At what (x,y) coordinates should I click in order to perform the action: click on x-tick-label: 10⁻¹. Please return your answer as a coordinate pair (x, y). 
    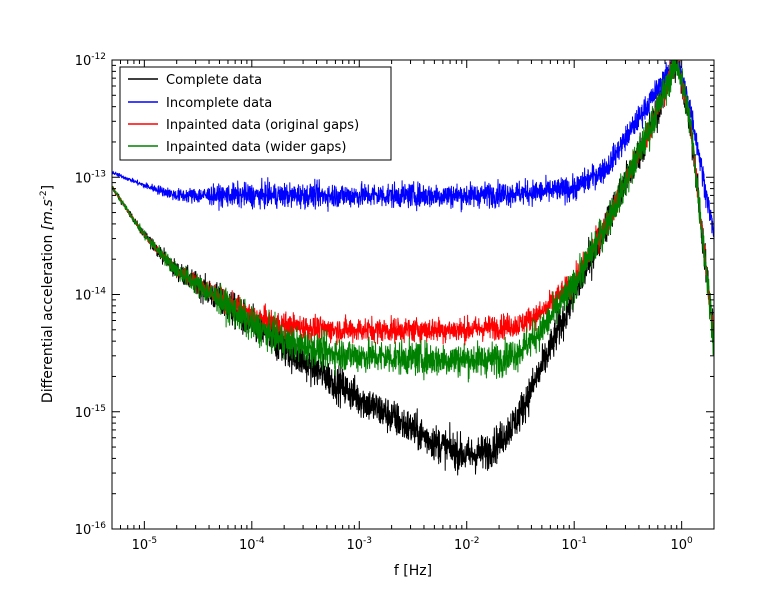
    Looking at the image, I should click on (574, 544).